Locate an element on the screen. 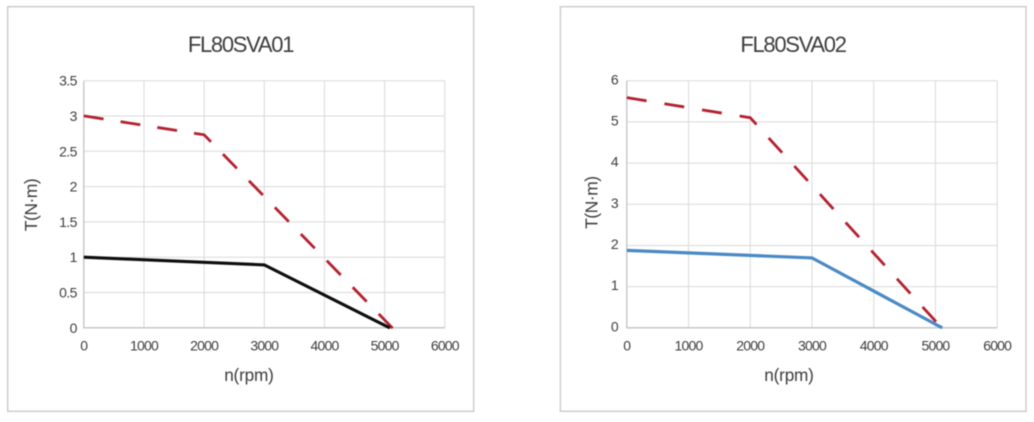 The image size is (1034, 422). svg-text: 4 is located at coordinates (615, 162).